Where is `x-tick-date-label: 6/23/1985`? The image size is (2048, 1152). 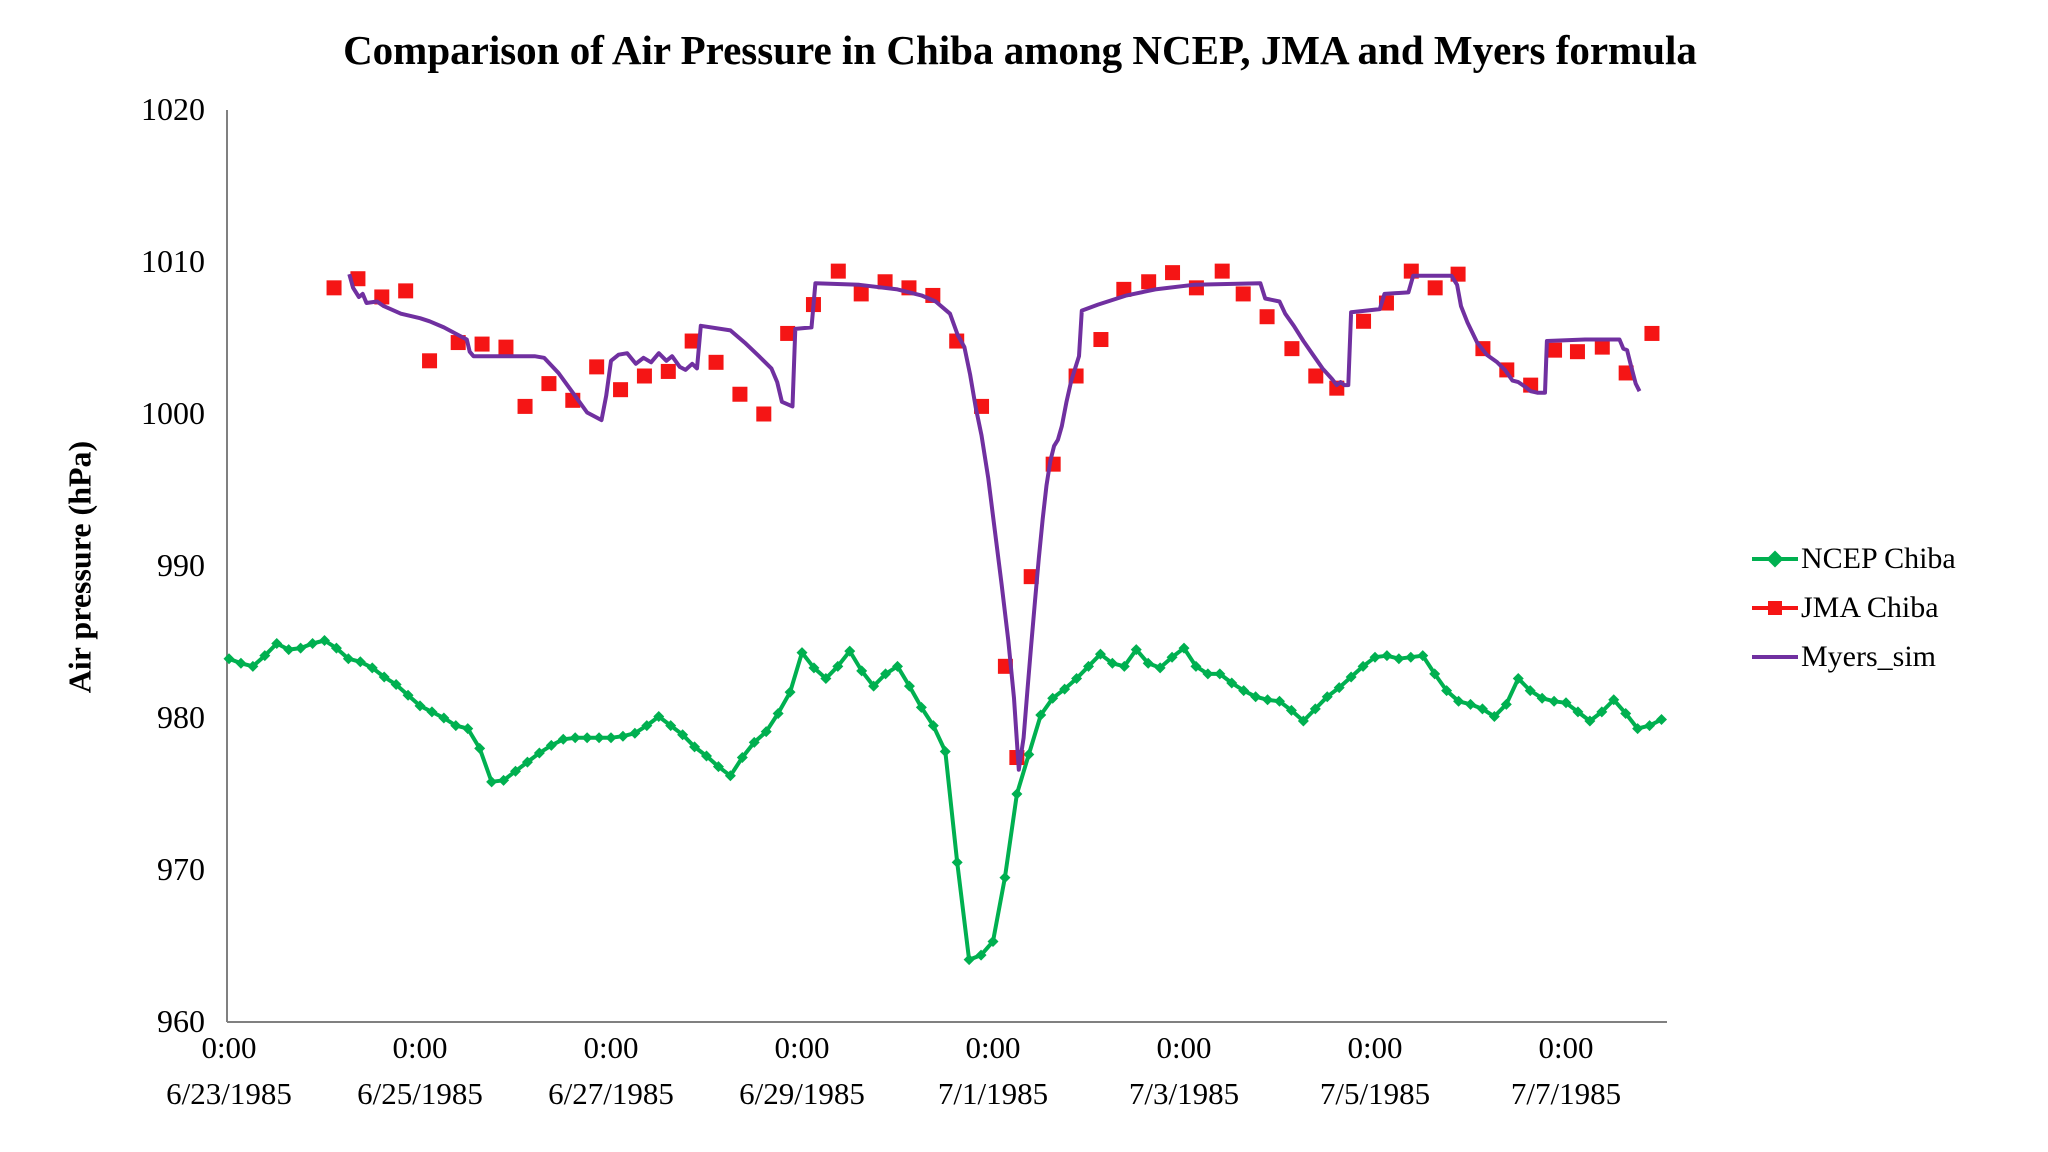 x-tick-date-label: 6/23/1985 is located at coordinates (229, 1093).